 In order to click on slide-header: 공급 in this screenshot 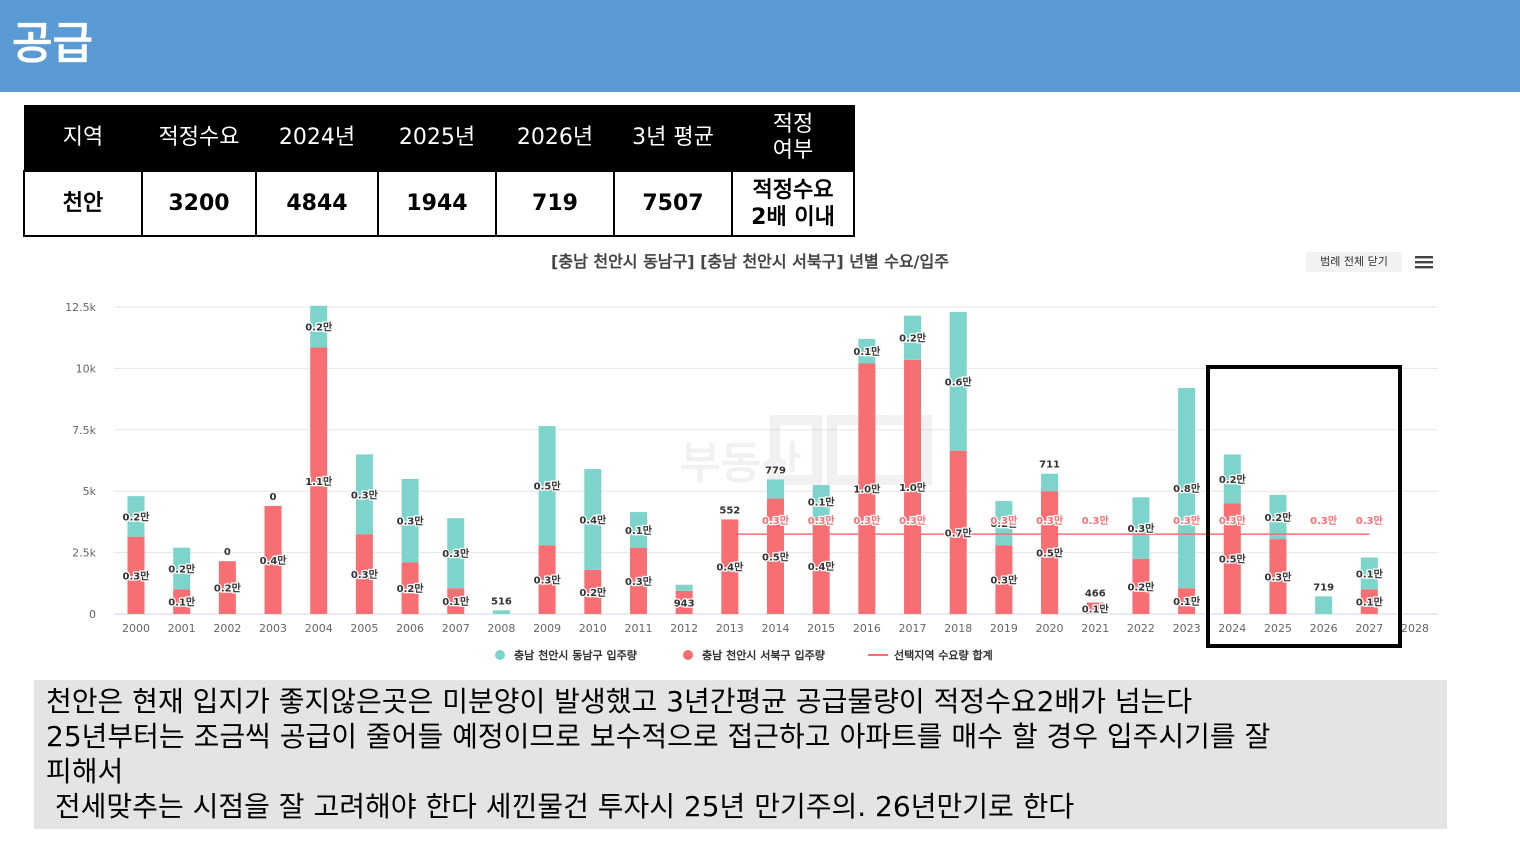, I will do `click(760, 46)`.